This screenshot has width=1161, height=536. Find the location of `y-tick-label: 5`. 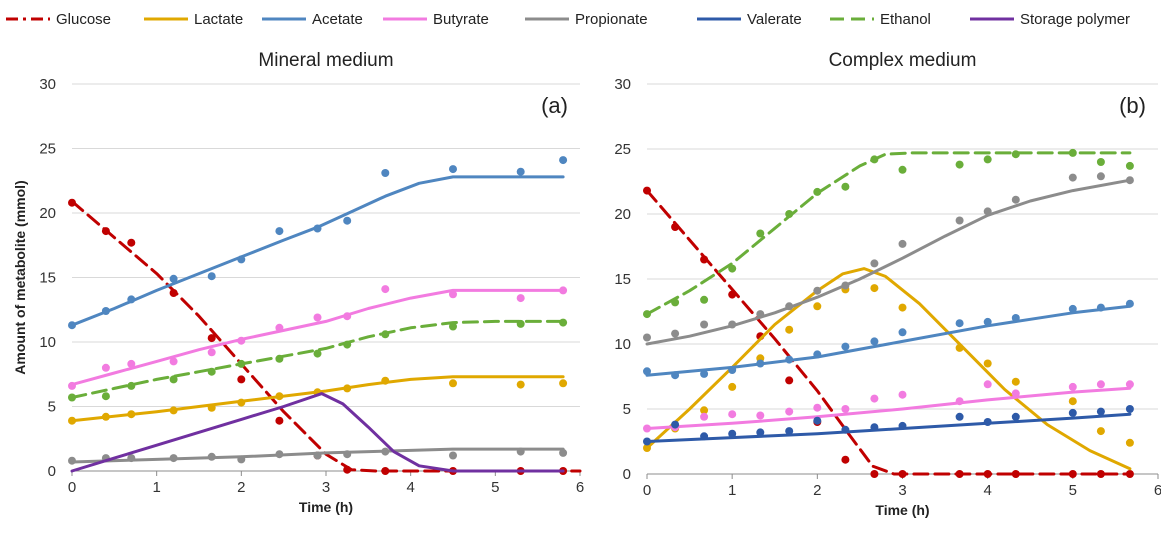

y-tick-label: 5 is located at coordinates (627, 409).